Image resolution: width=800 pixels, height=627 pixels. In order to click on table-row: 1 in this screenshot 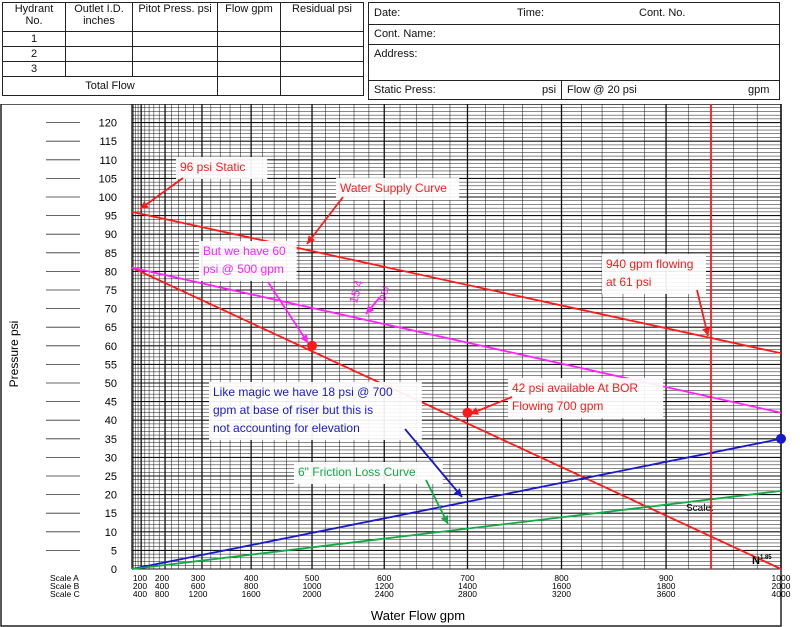, I will do `click(183, 39)`.